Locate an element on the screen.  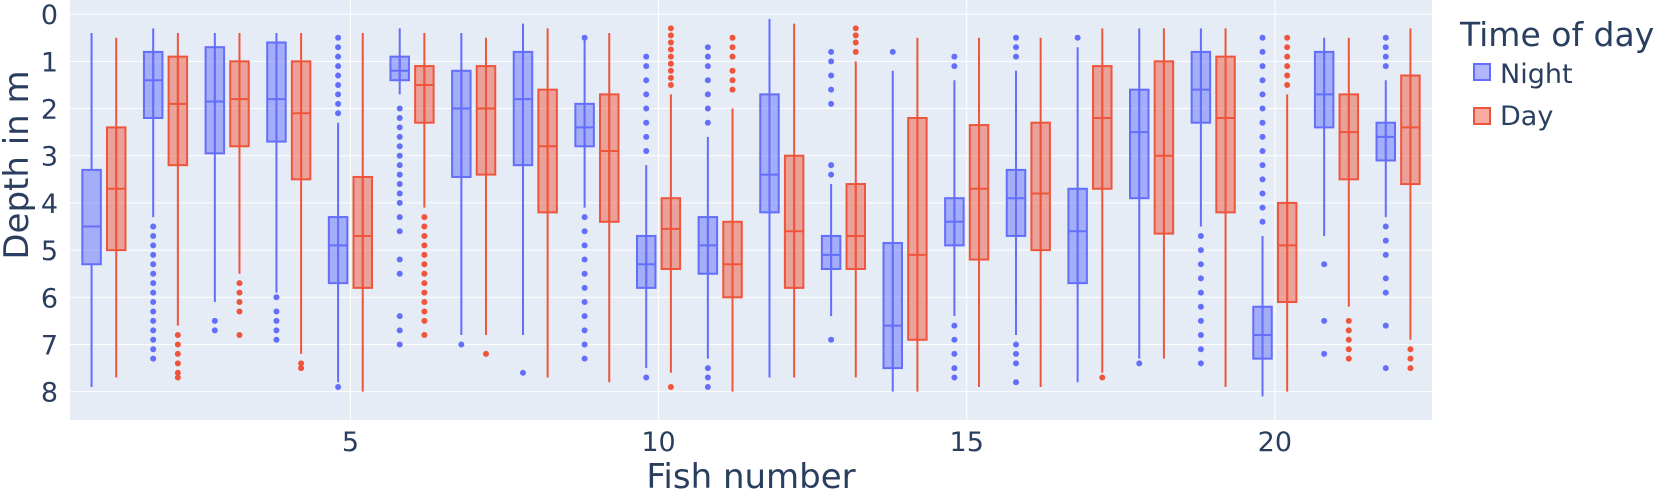
legend-item-night: Night is located at coordinates (1523, 74).